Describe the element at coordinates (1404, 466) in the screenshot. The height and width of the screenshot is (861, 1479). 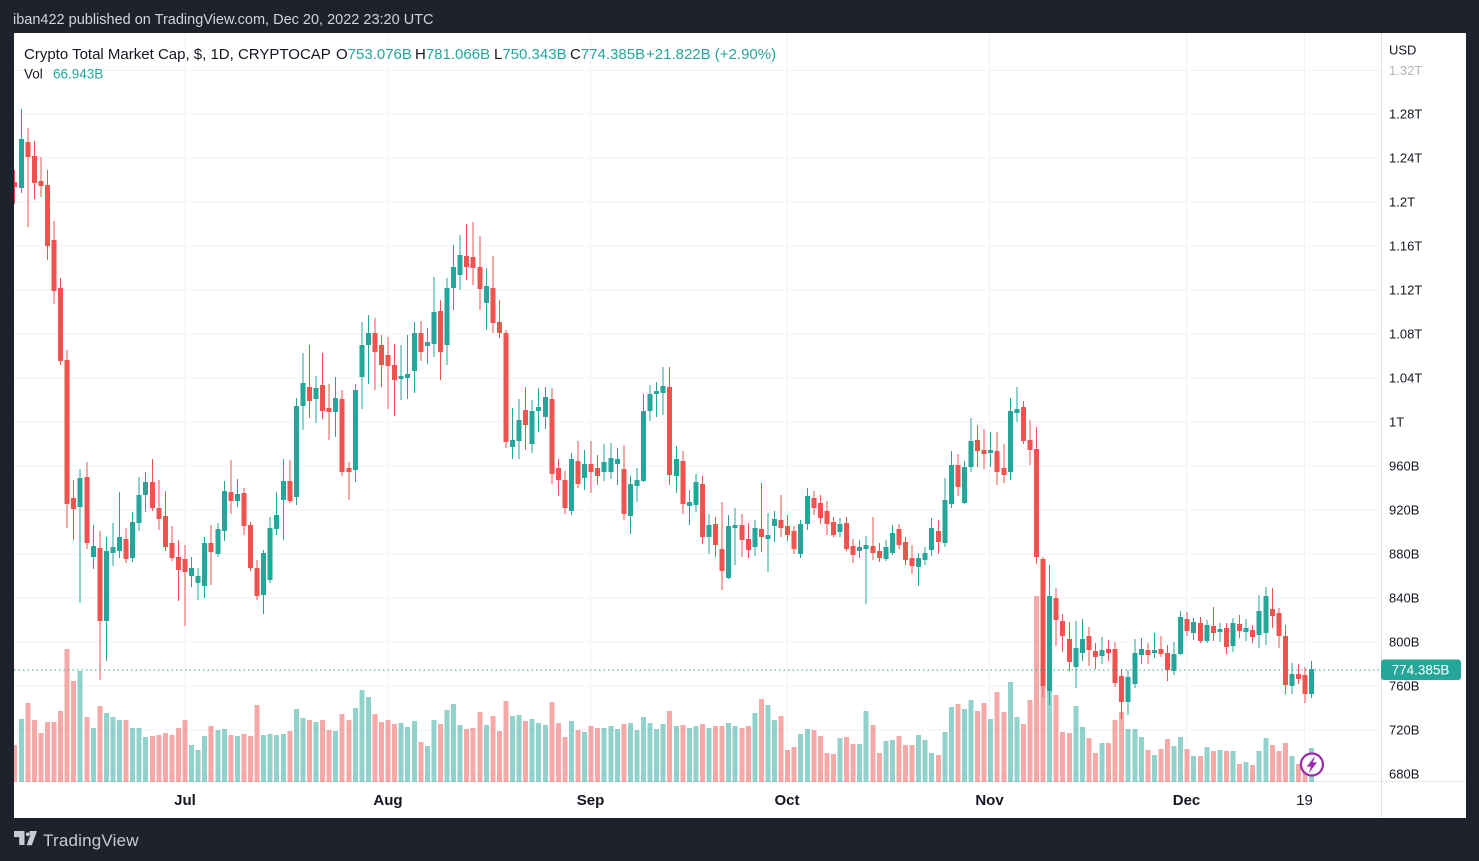
I see `svg-text: 960B` at that location.